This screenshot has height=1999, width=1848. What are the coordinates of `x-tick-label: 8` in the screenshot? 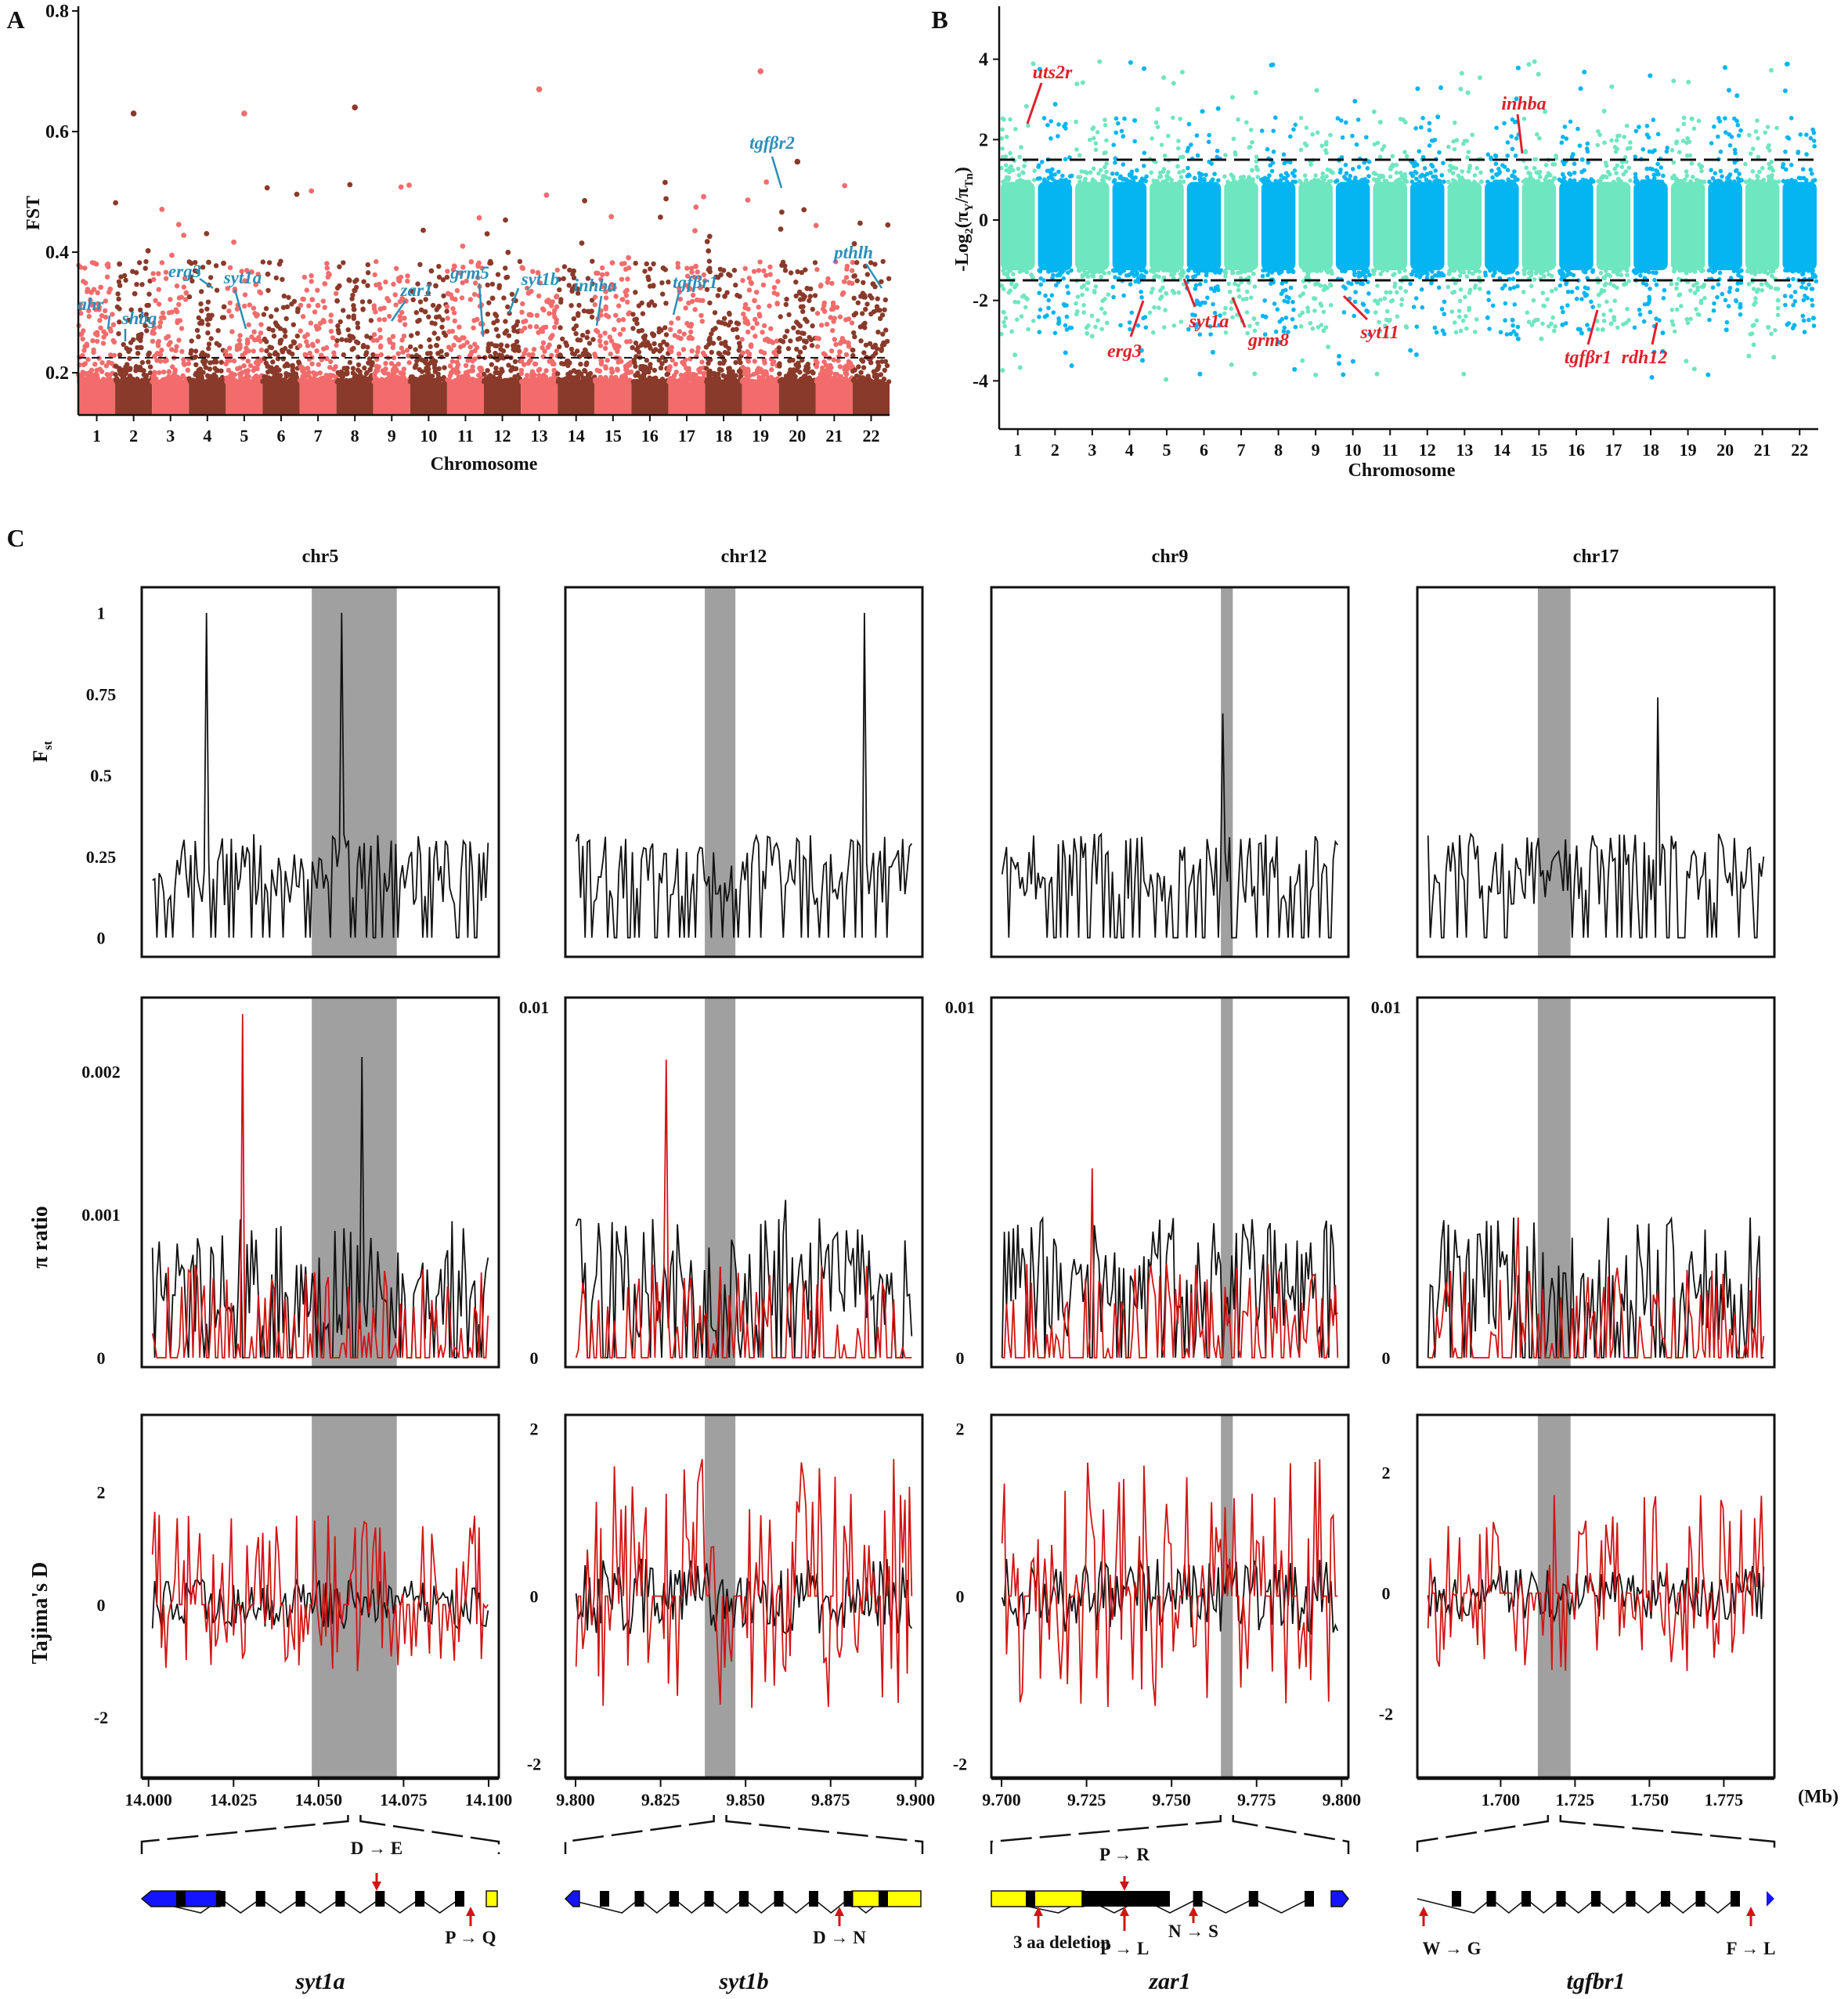 It's located at (355, 436).